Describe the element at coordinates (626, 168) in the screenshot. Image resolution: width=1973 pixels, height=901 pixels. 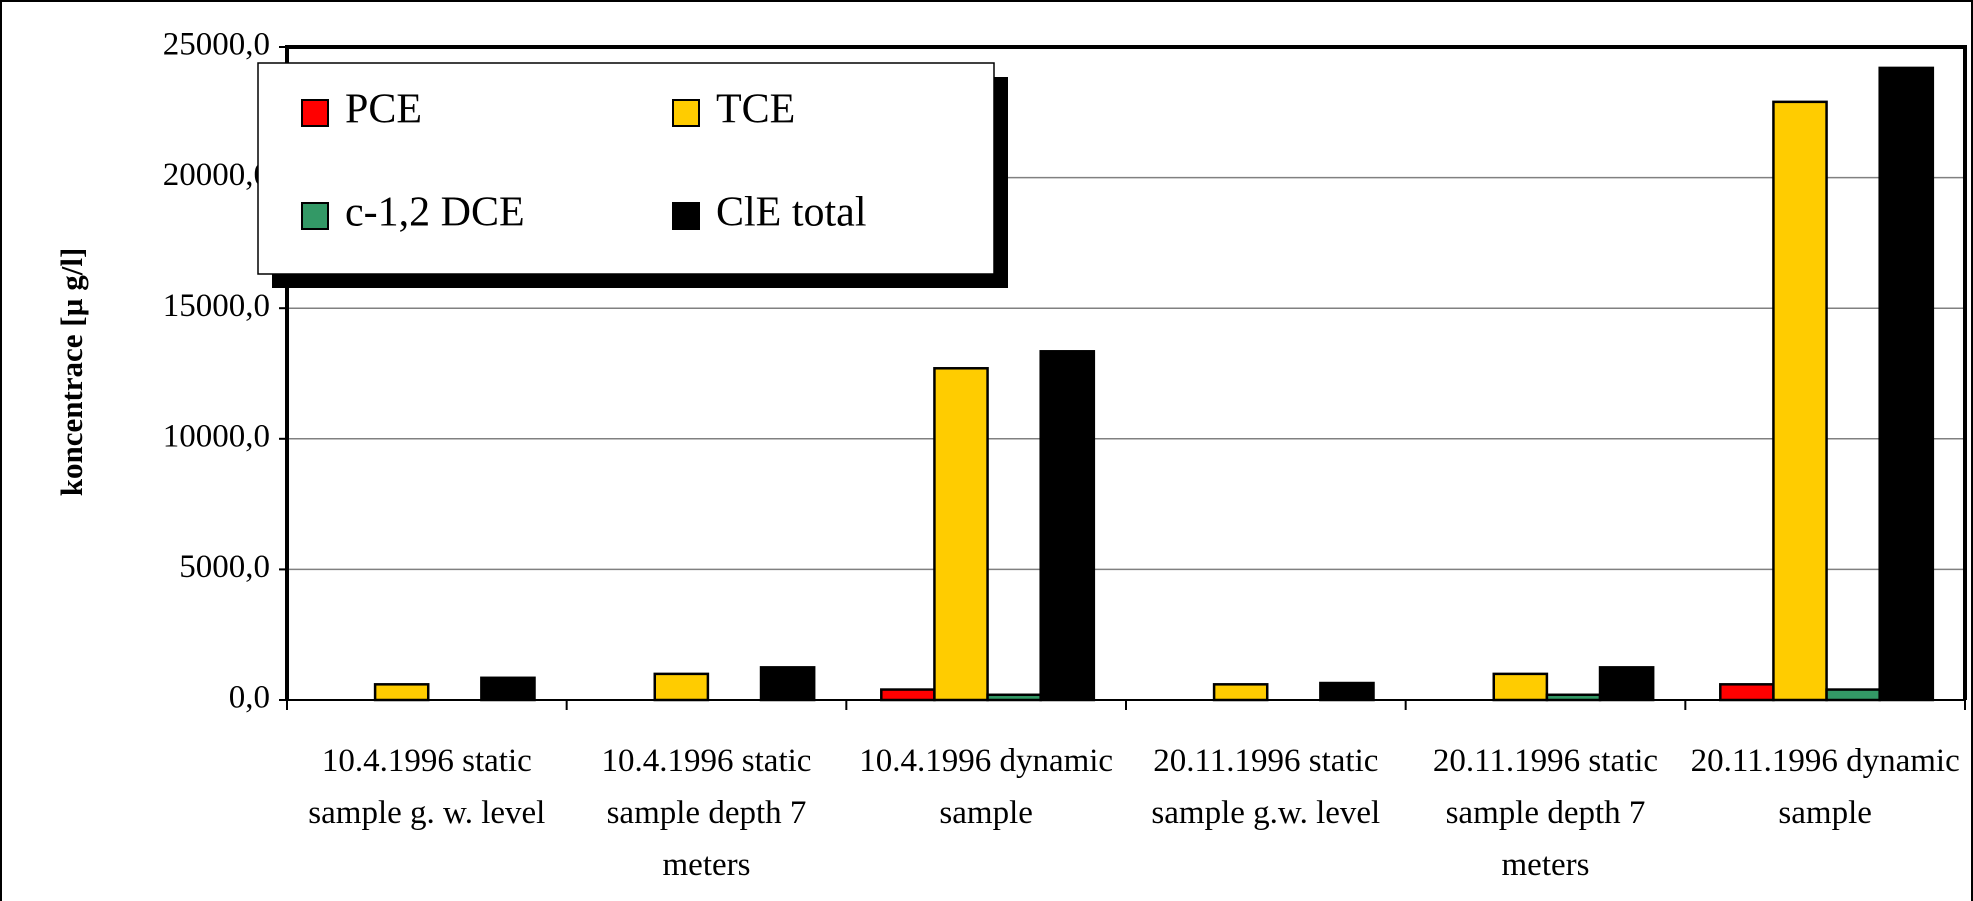
I see `legend` at that location.